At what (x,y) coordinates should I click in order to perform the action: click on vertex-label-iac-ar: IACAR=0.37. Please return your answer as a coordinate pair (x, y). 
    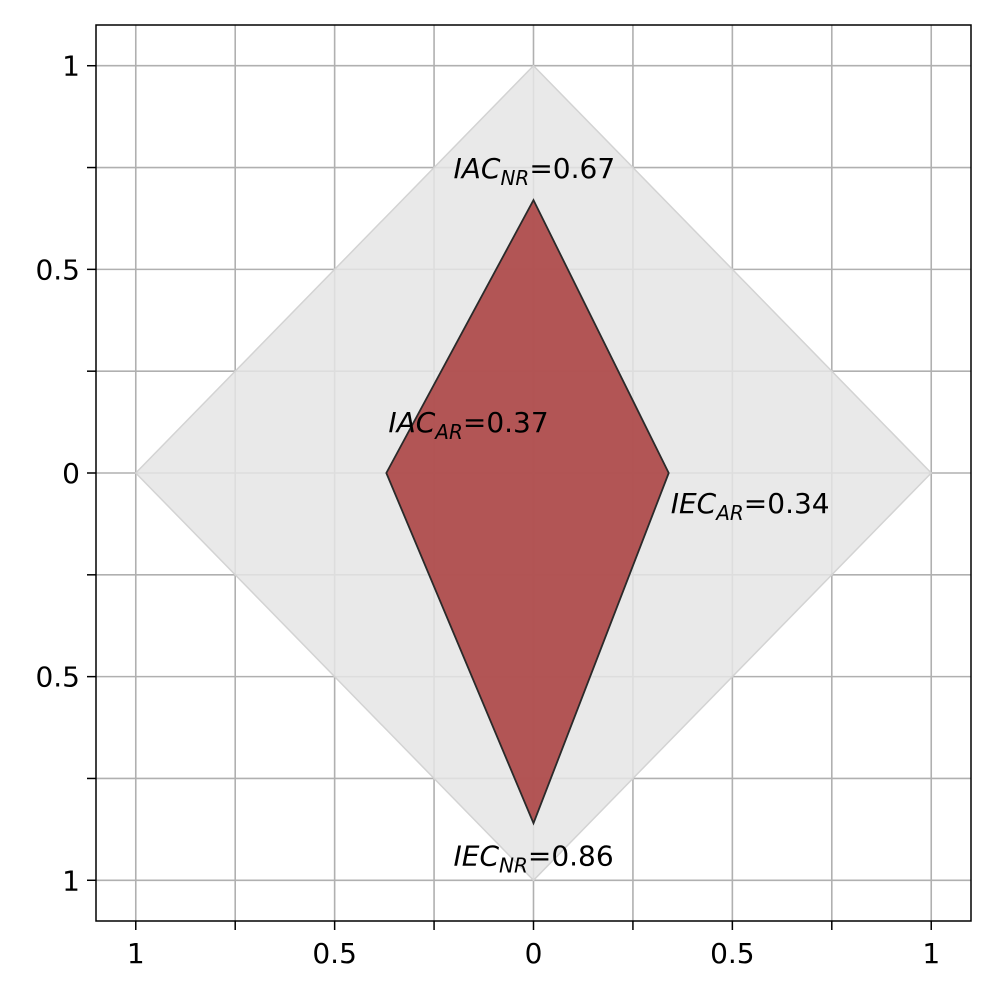
    Looking at the image, I should click on (468, 425).